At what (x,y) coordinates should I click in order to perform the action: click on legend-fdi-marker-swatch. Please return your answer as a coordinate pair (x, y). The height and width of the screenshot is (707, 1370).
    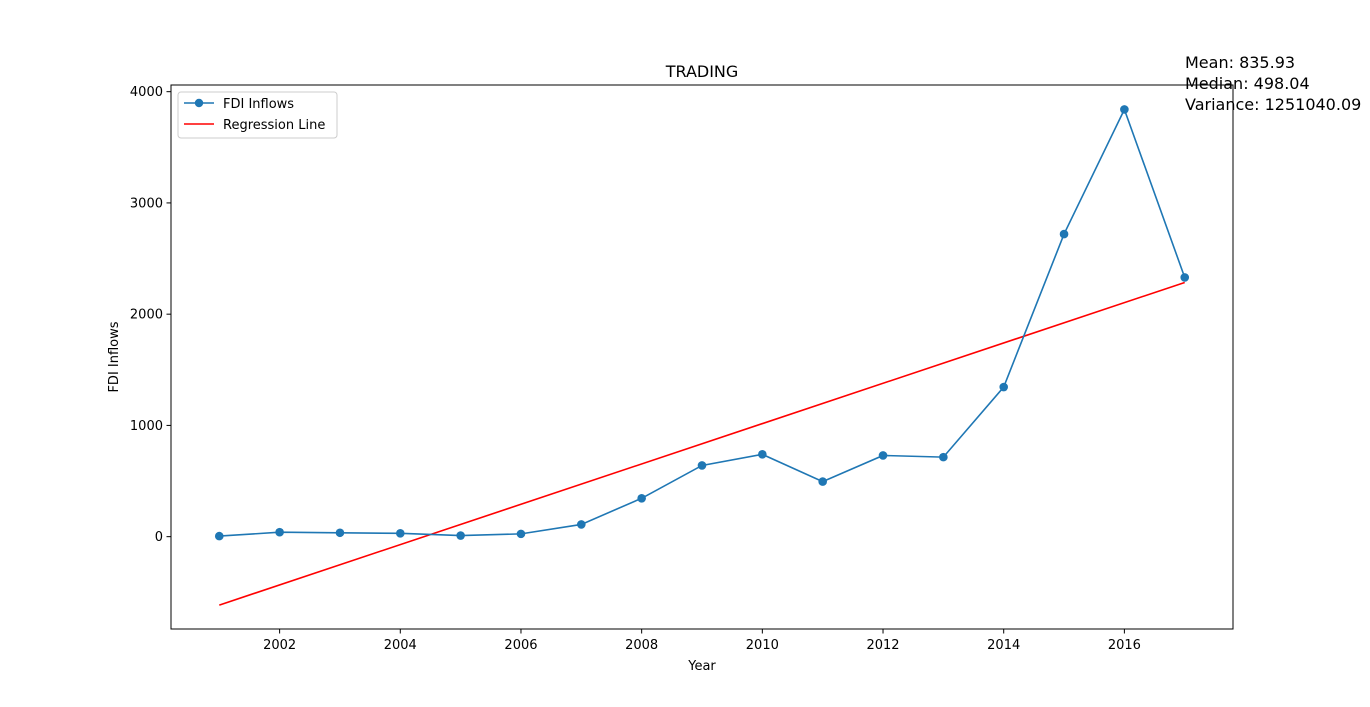
    Looking at the image, I should click on (199, 103).